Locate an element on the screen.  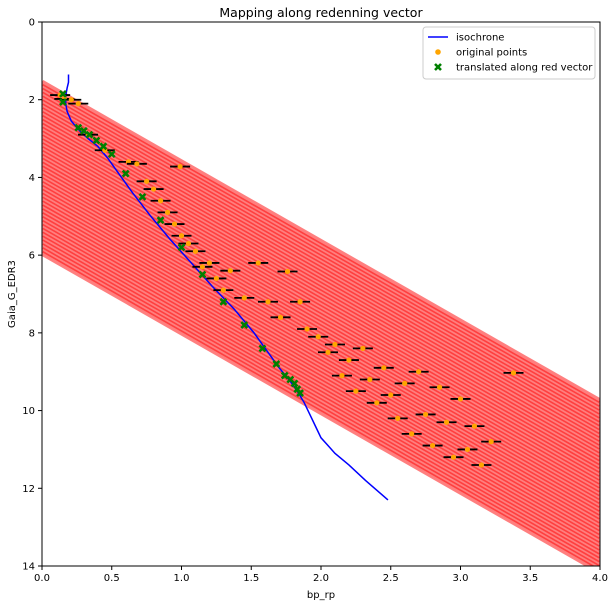
legend-label: translated along red vector is located at coordinates (524, 68).